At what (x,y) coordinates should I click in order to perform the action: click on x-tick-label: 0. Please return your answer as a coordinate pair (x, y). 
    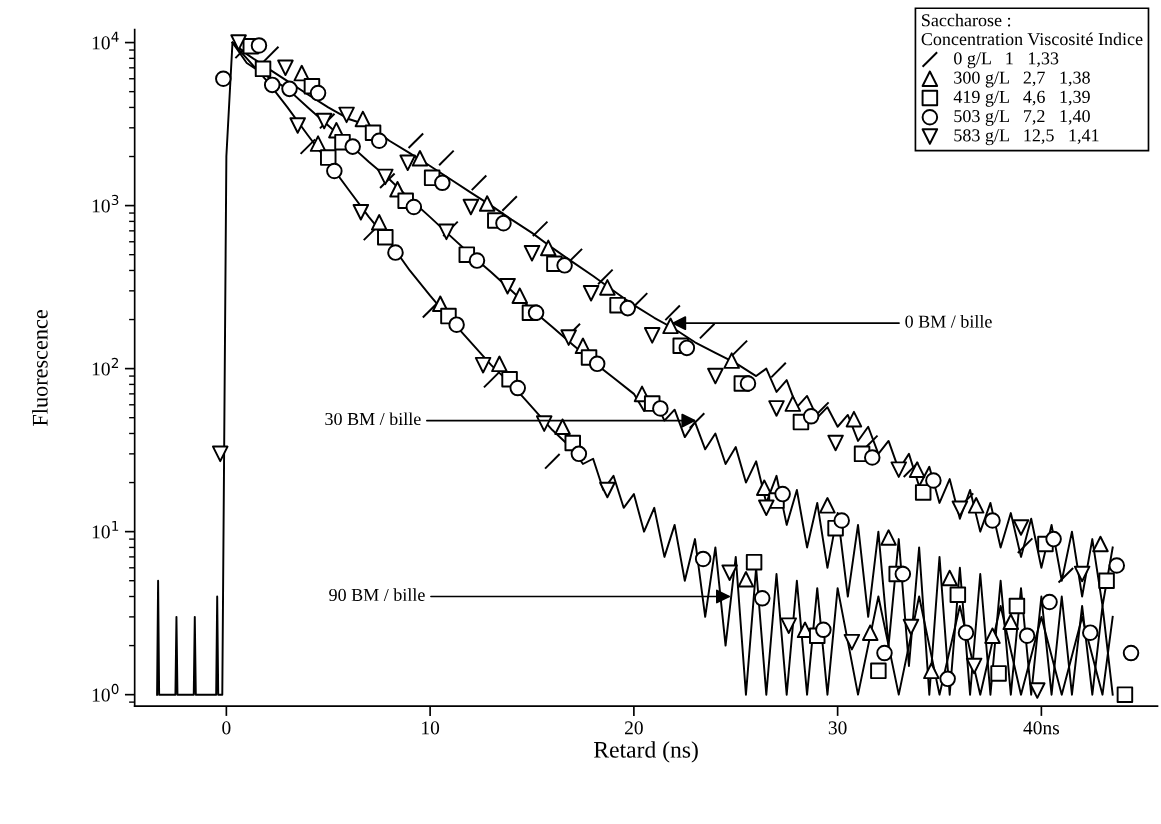
    Looking at the image, I should click on (226, 728).